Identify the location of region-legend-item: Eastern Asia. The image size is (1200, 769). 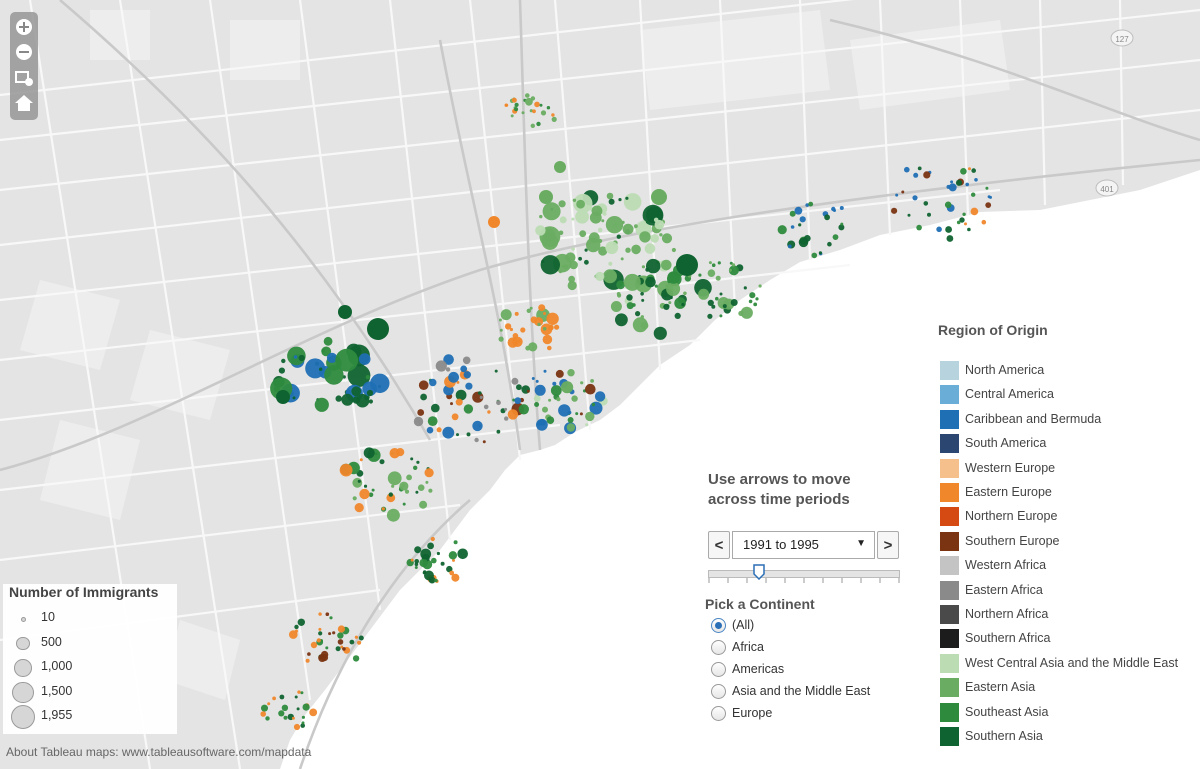
(1067, 688).